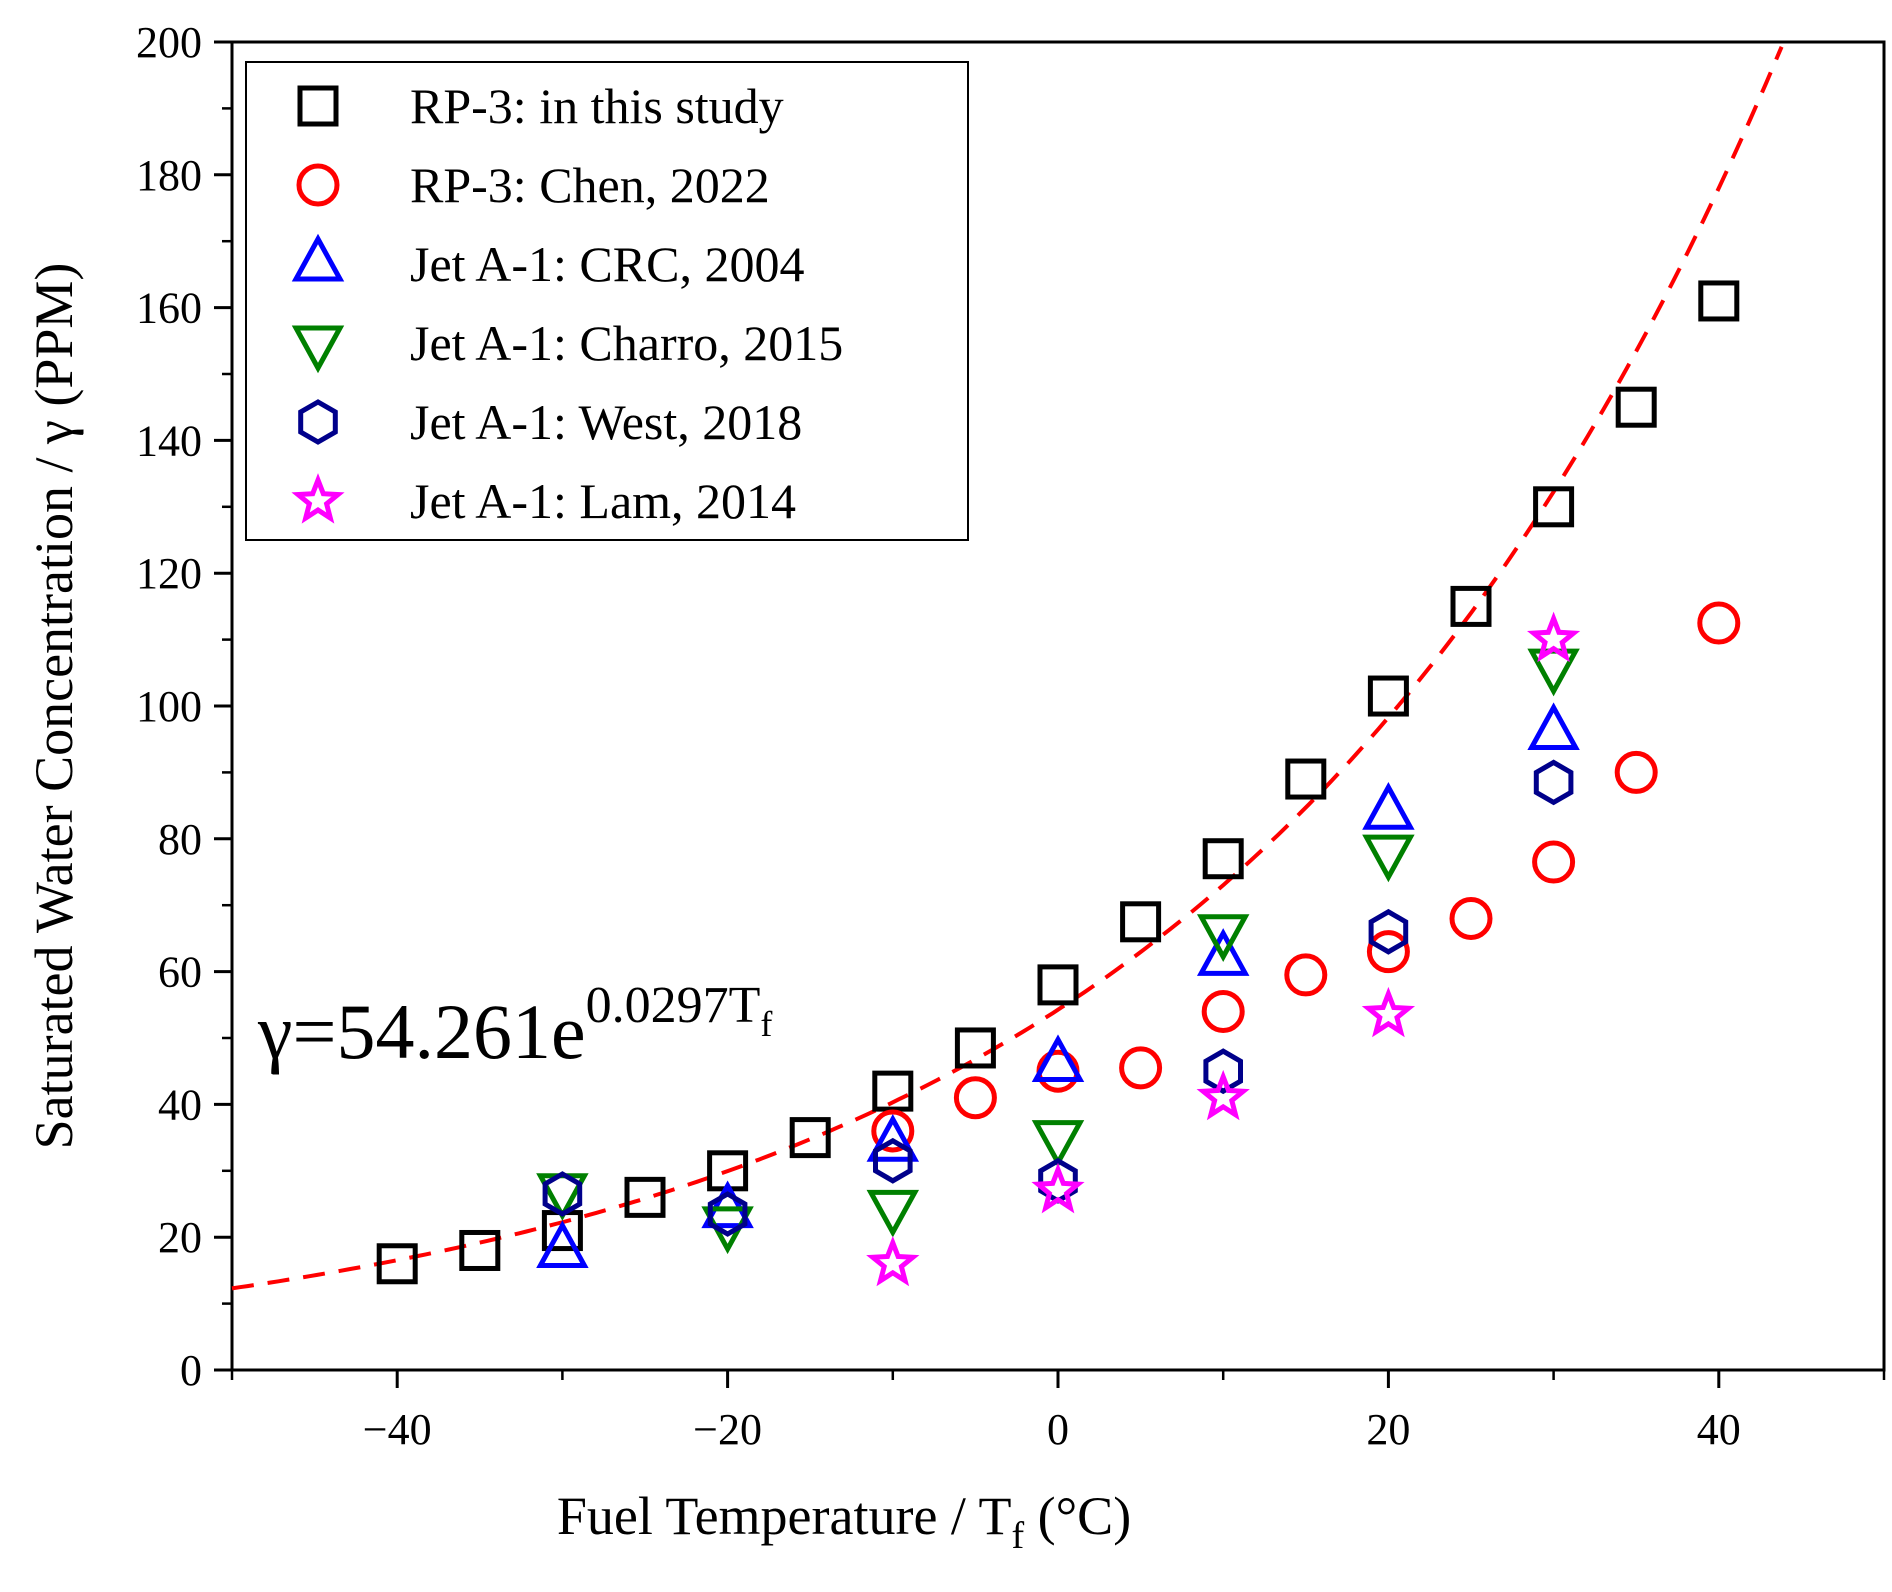 Image resolution: width=1892 pixels, height=1592 pixels. I want to click on legend-marker-square, so click(318, 106).